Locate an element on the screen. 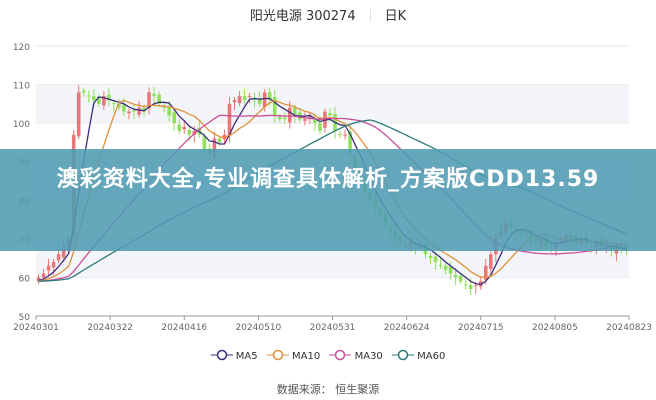  x-tick-label: 20240416 is located at coordinates (184, 328).